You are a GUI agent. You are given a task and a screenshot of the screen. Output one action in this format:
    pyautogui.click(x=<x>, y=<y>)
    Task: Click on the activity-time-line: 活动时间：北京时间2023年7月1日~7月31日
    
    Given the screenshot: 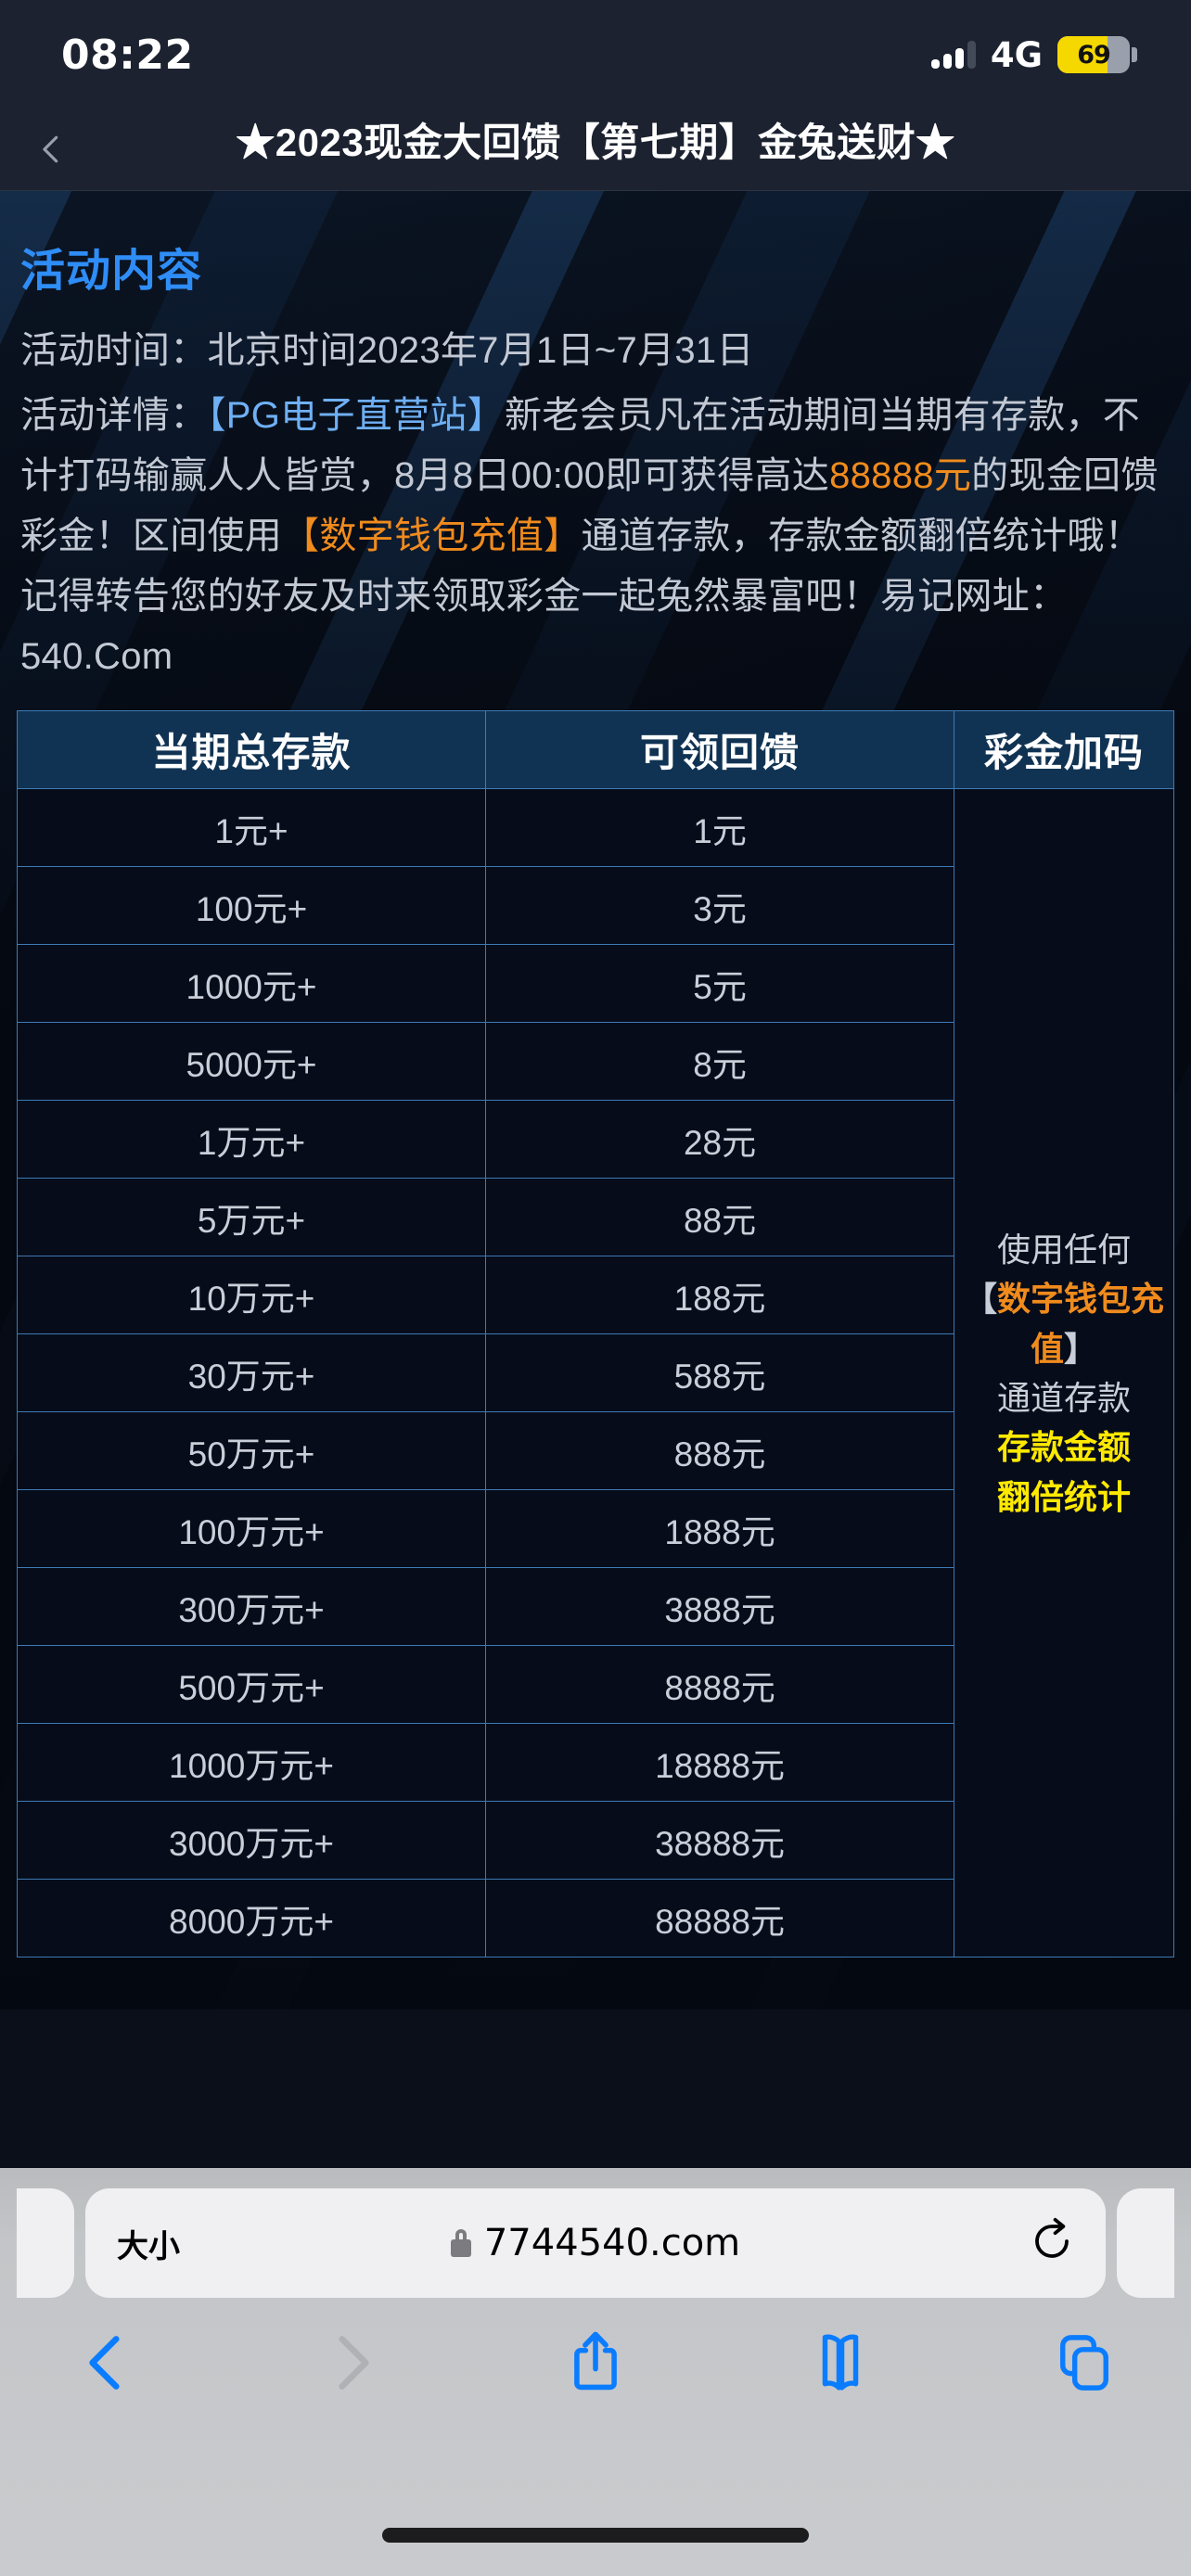 What is the action you would take?
    pyautogui.click(x=597, y=351)
    